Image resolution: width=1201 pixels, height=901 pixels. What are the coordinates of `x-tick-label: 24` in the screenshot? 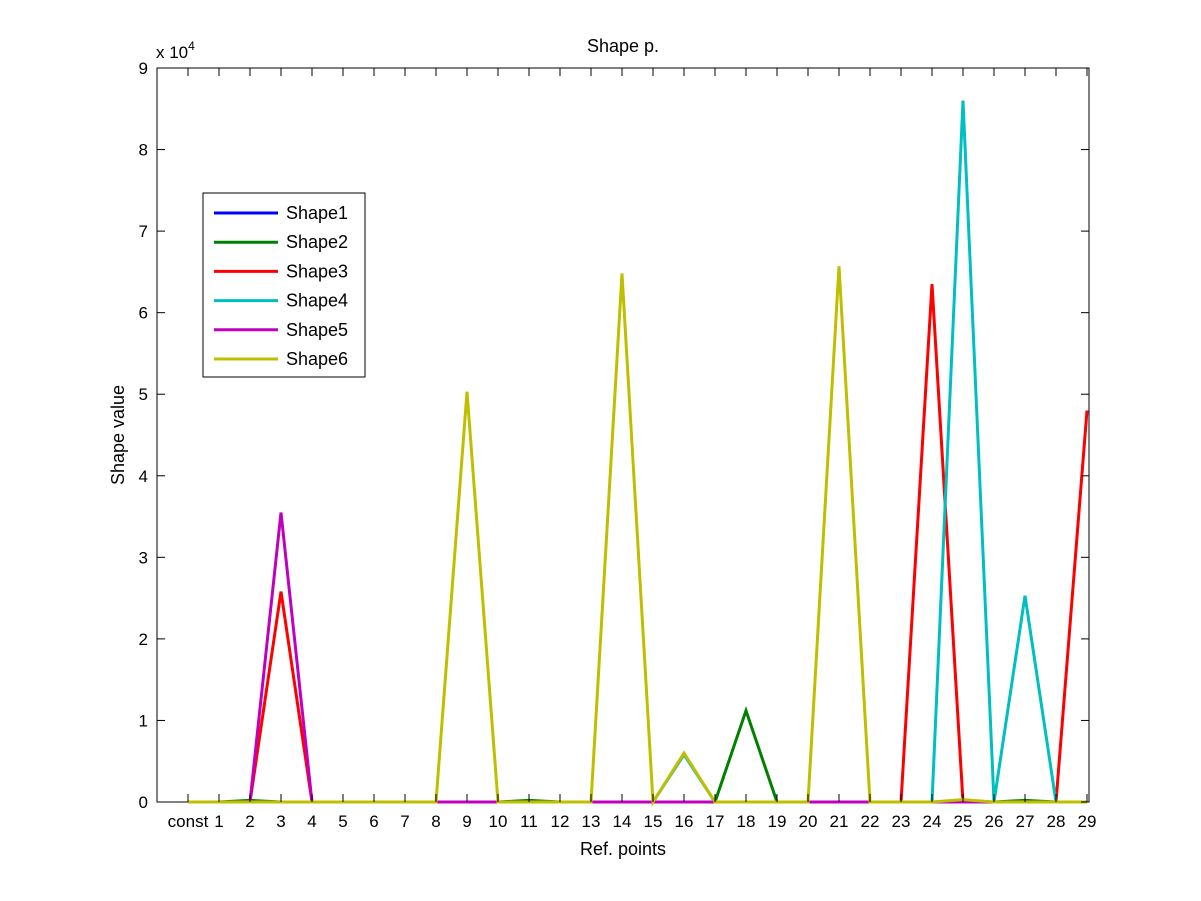 It's located at (932, 821).